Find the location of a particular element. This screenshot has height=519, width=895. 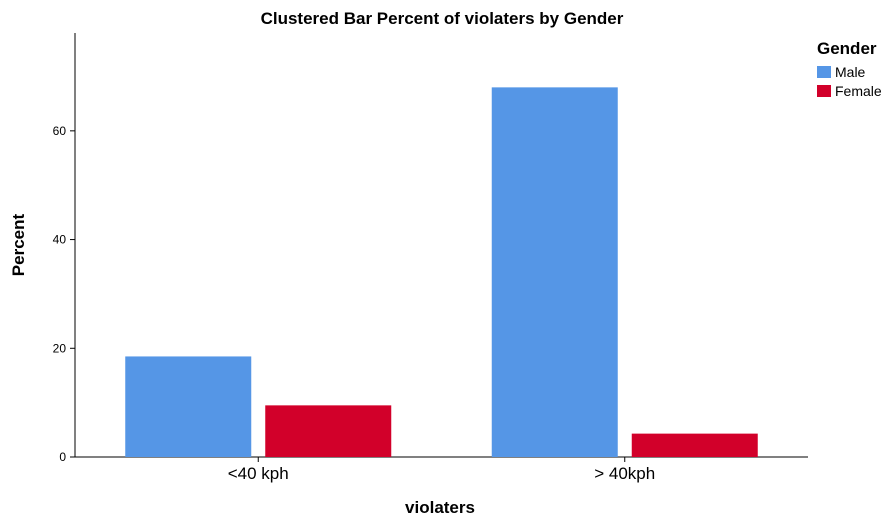

legend-swatch-male is located at coordinates (824, 72).